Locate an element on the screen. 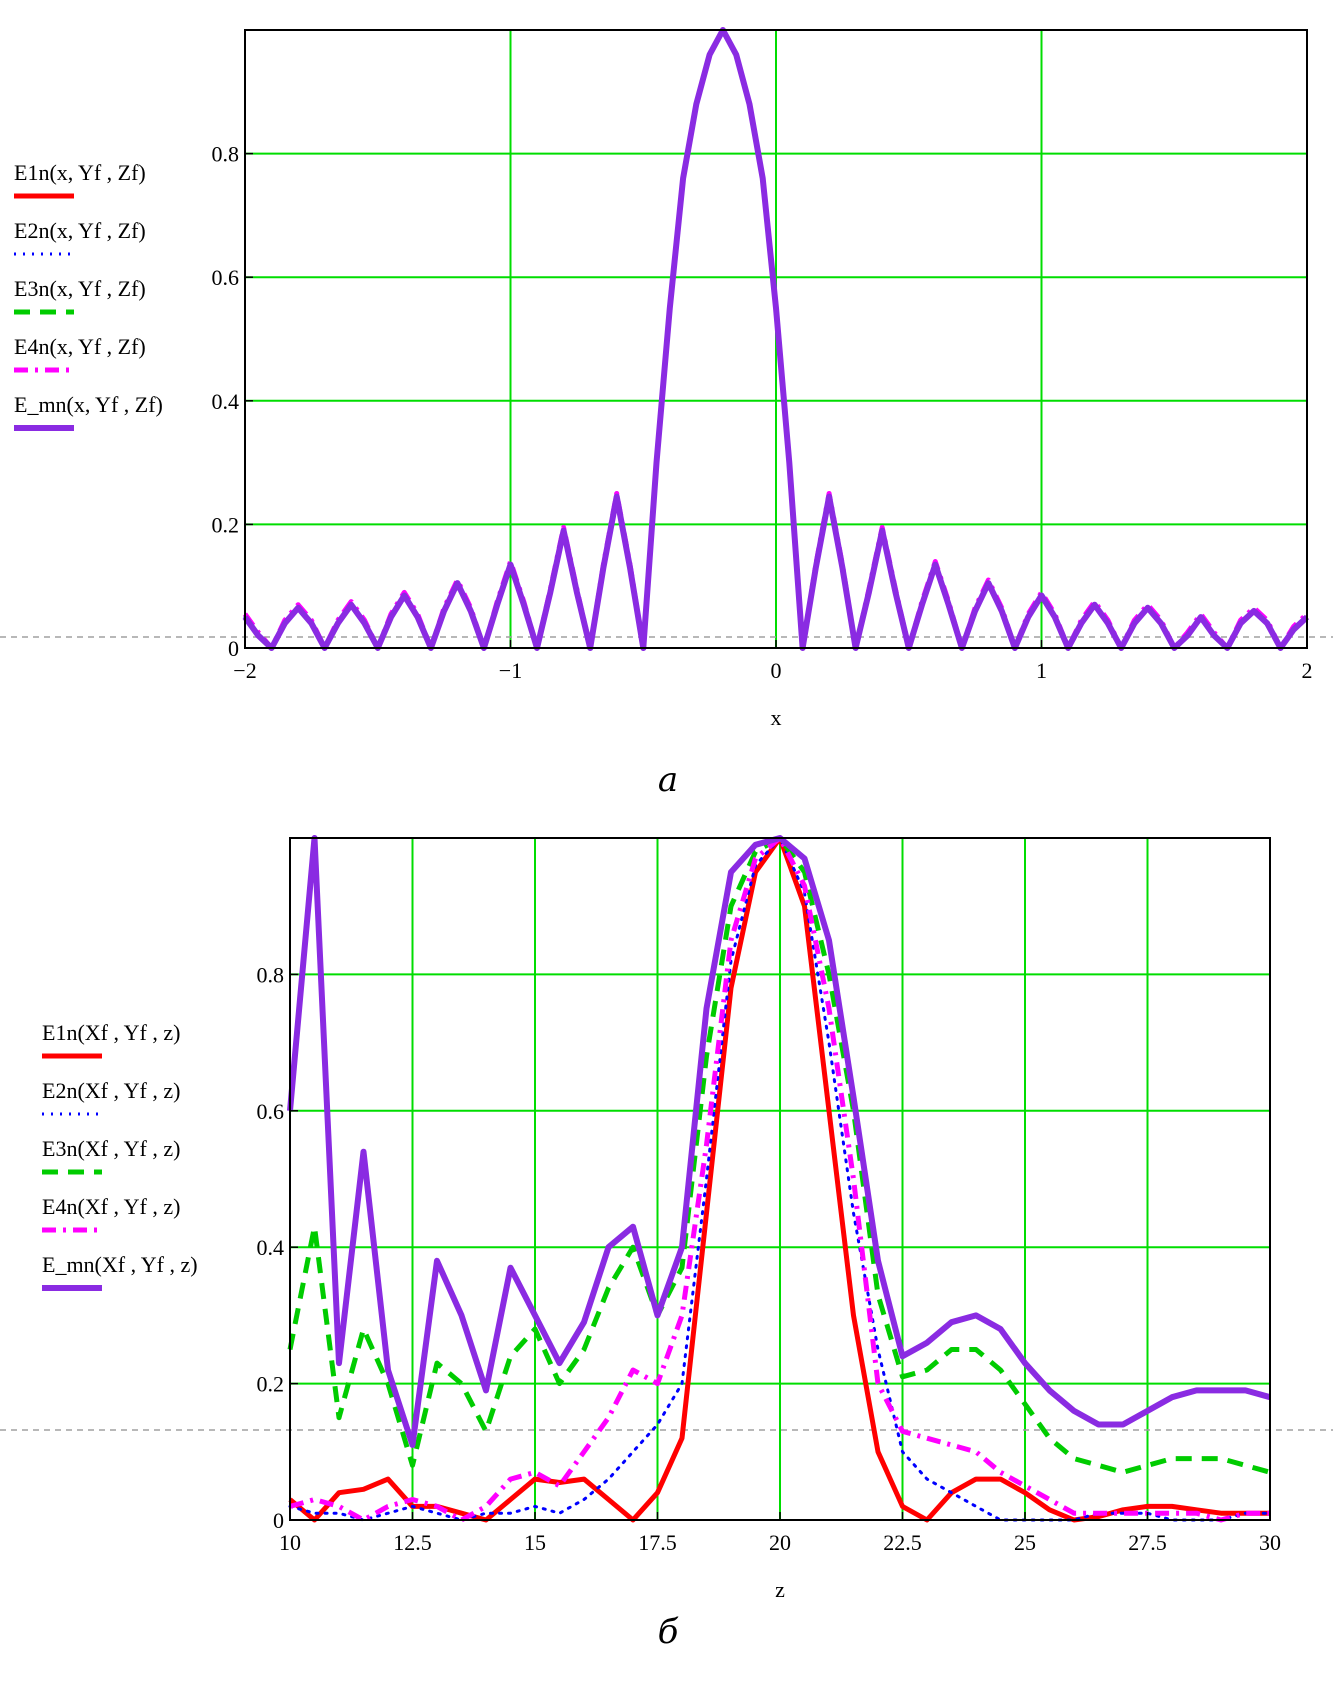 The width and height of the screenshot is (1333, 1681). x-tick-label: 15 is located at coordinates (535, 1542).